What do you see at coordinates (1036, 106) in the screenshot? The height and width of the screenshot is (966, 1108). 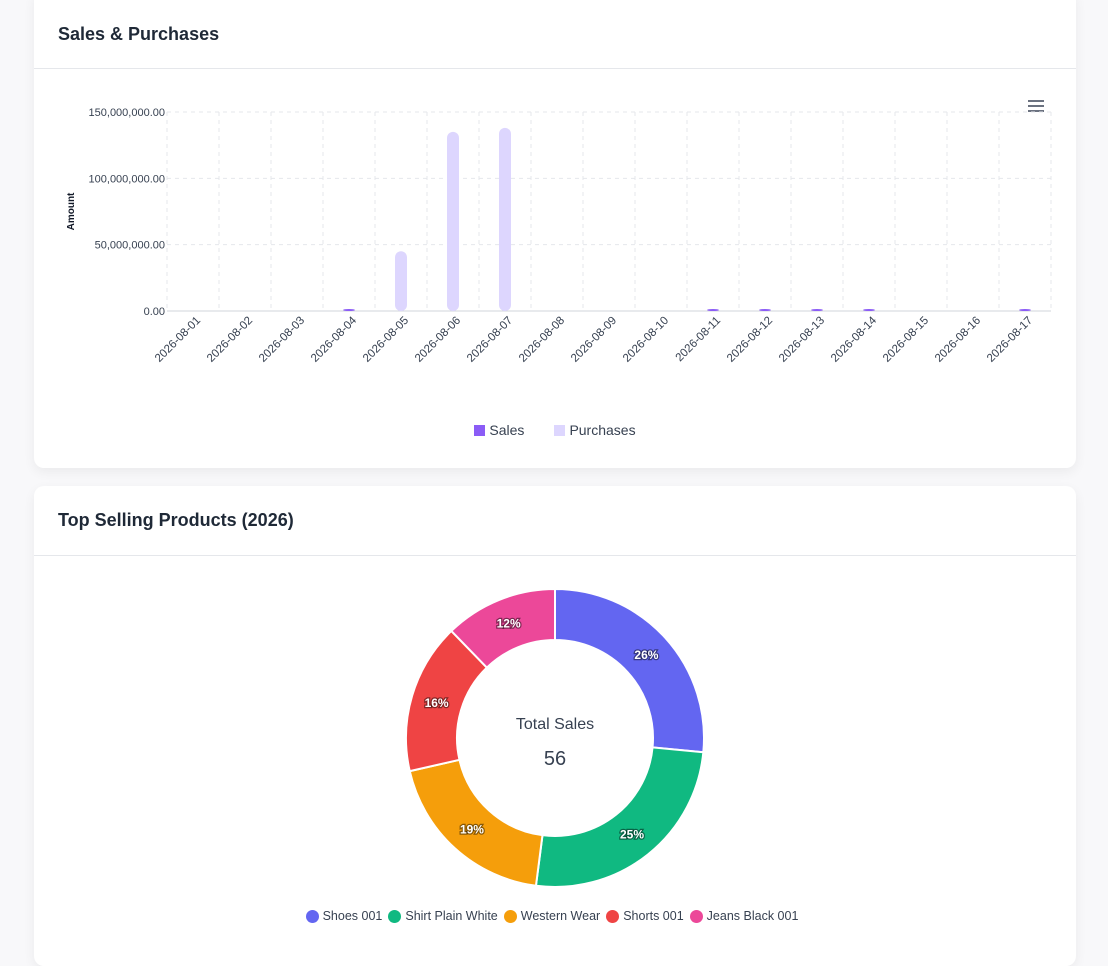 I see `chart-menu-icon` at bounding box center [1036, 106].